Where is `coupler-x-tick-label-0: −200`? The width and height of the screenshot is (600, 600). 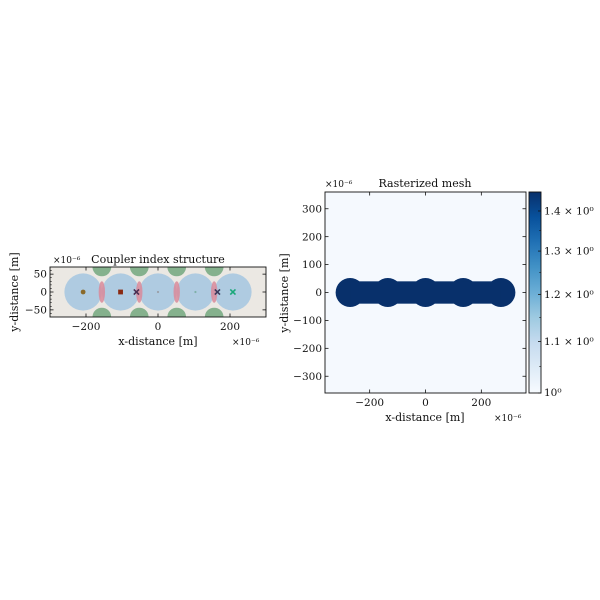
coupler-x-tick-label-0: −200 is located at coordinates (86, 327).